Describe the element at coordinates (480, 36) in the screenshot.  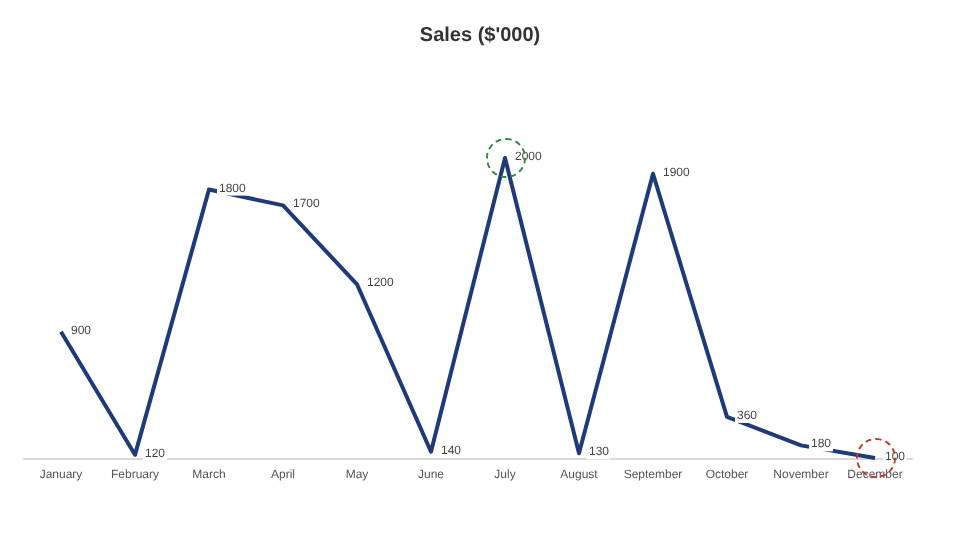
I see `chart-title: Sales ($'000)` at that location.